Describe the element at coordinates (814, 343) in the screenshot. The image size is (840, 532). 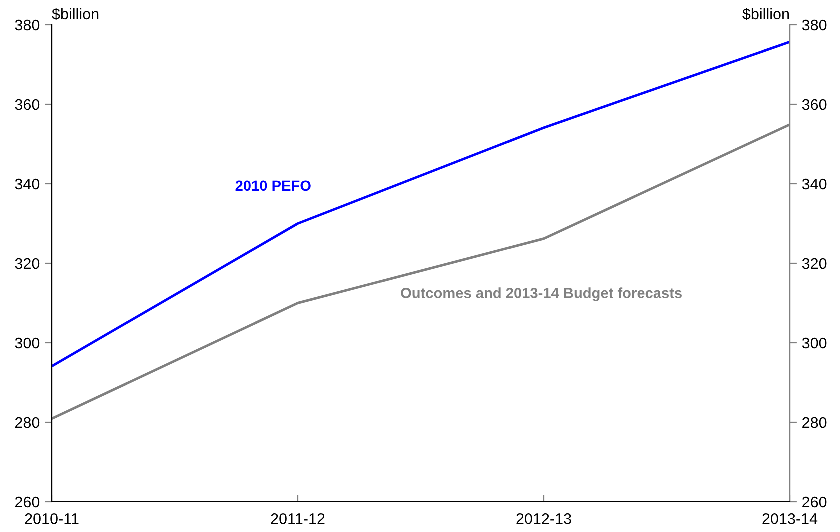
I see `y2-tick-label: 300` at that location.